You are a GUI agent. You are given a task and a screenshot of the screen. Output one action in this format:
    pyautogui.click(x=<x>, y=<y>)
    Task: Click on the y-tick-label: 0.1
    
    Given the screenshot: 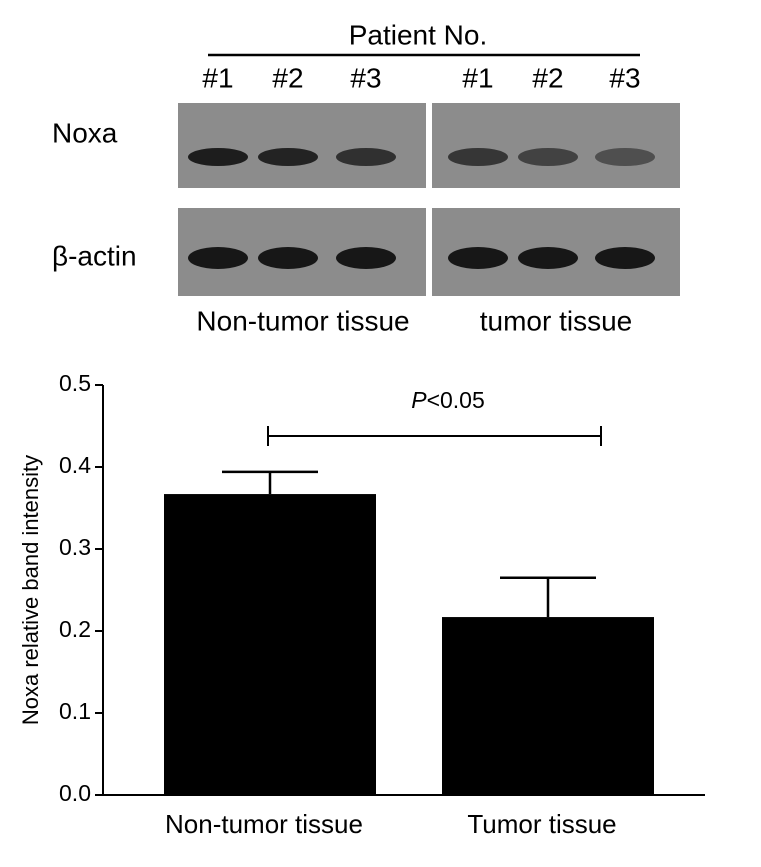 What is the action you would take?
    pyautogui.click(x=75, y=711)
    